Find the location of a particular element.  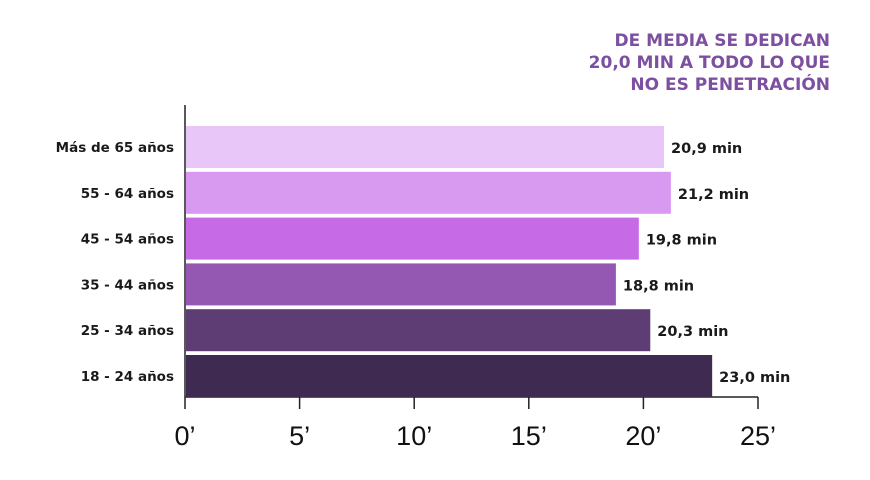

value-label-5: 23,0 min is located at coordinates (754, 378).